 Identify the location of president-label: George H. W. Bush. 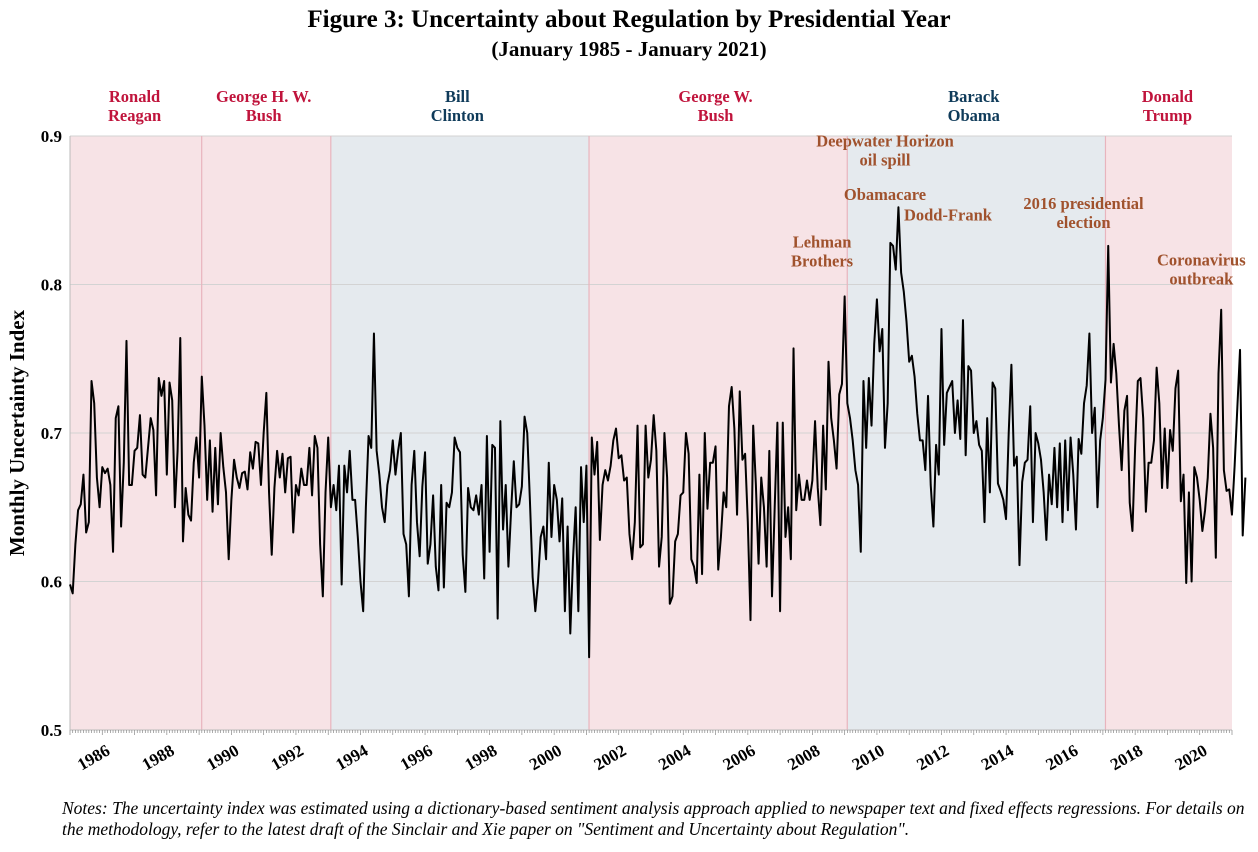
(263, 106).